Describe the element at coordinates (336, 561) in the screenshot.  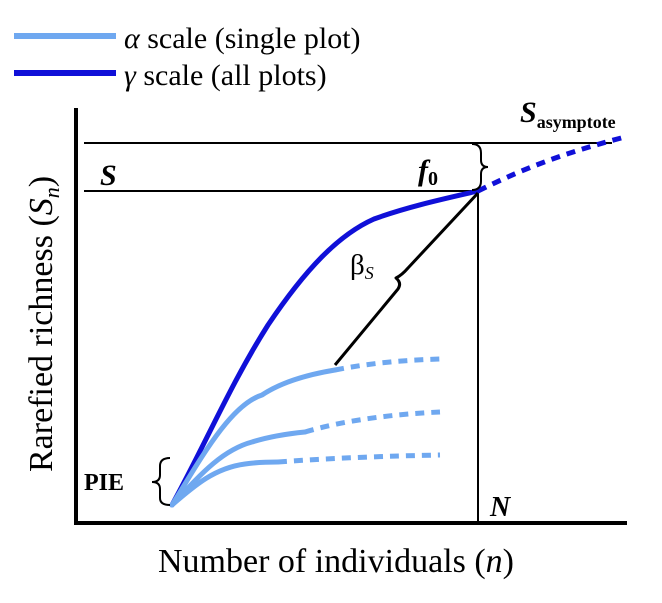
I see `x-axis-label: Number of individuals (n)` at that location.